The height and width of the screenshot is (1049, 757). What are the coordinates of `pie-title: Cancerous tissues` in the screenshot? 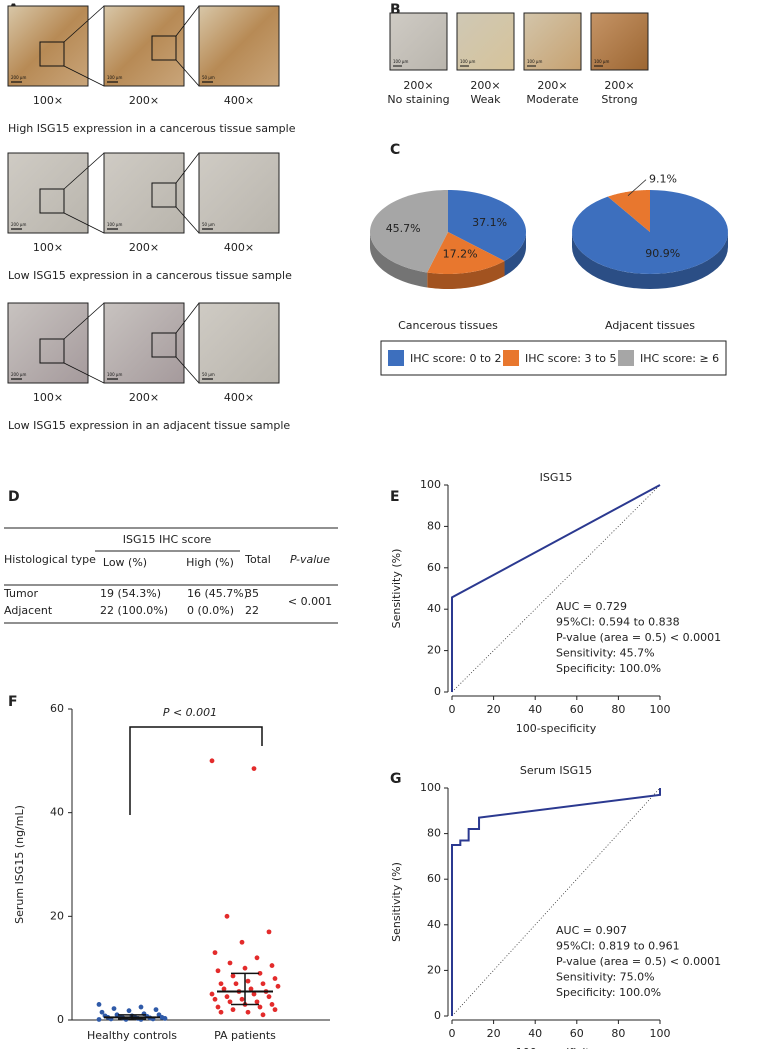 It's located at (448, 325).